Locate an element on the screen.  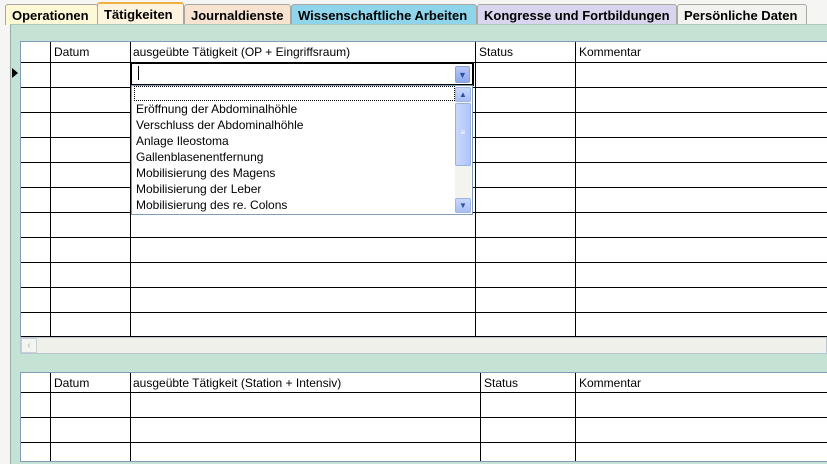
scroll-down-icon: ▼ is located at coordinates (463, 205).